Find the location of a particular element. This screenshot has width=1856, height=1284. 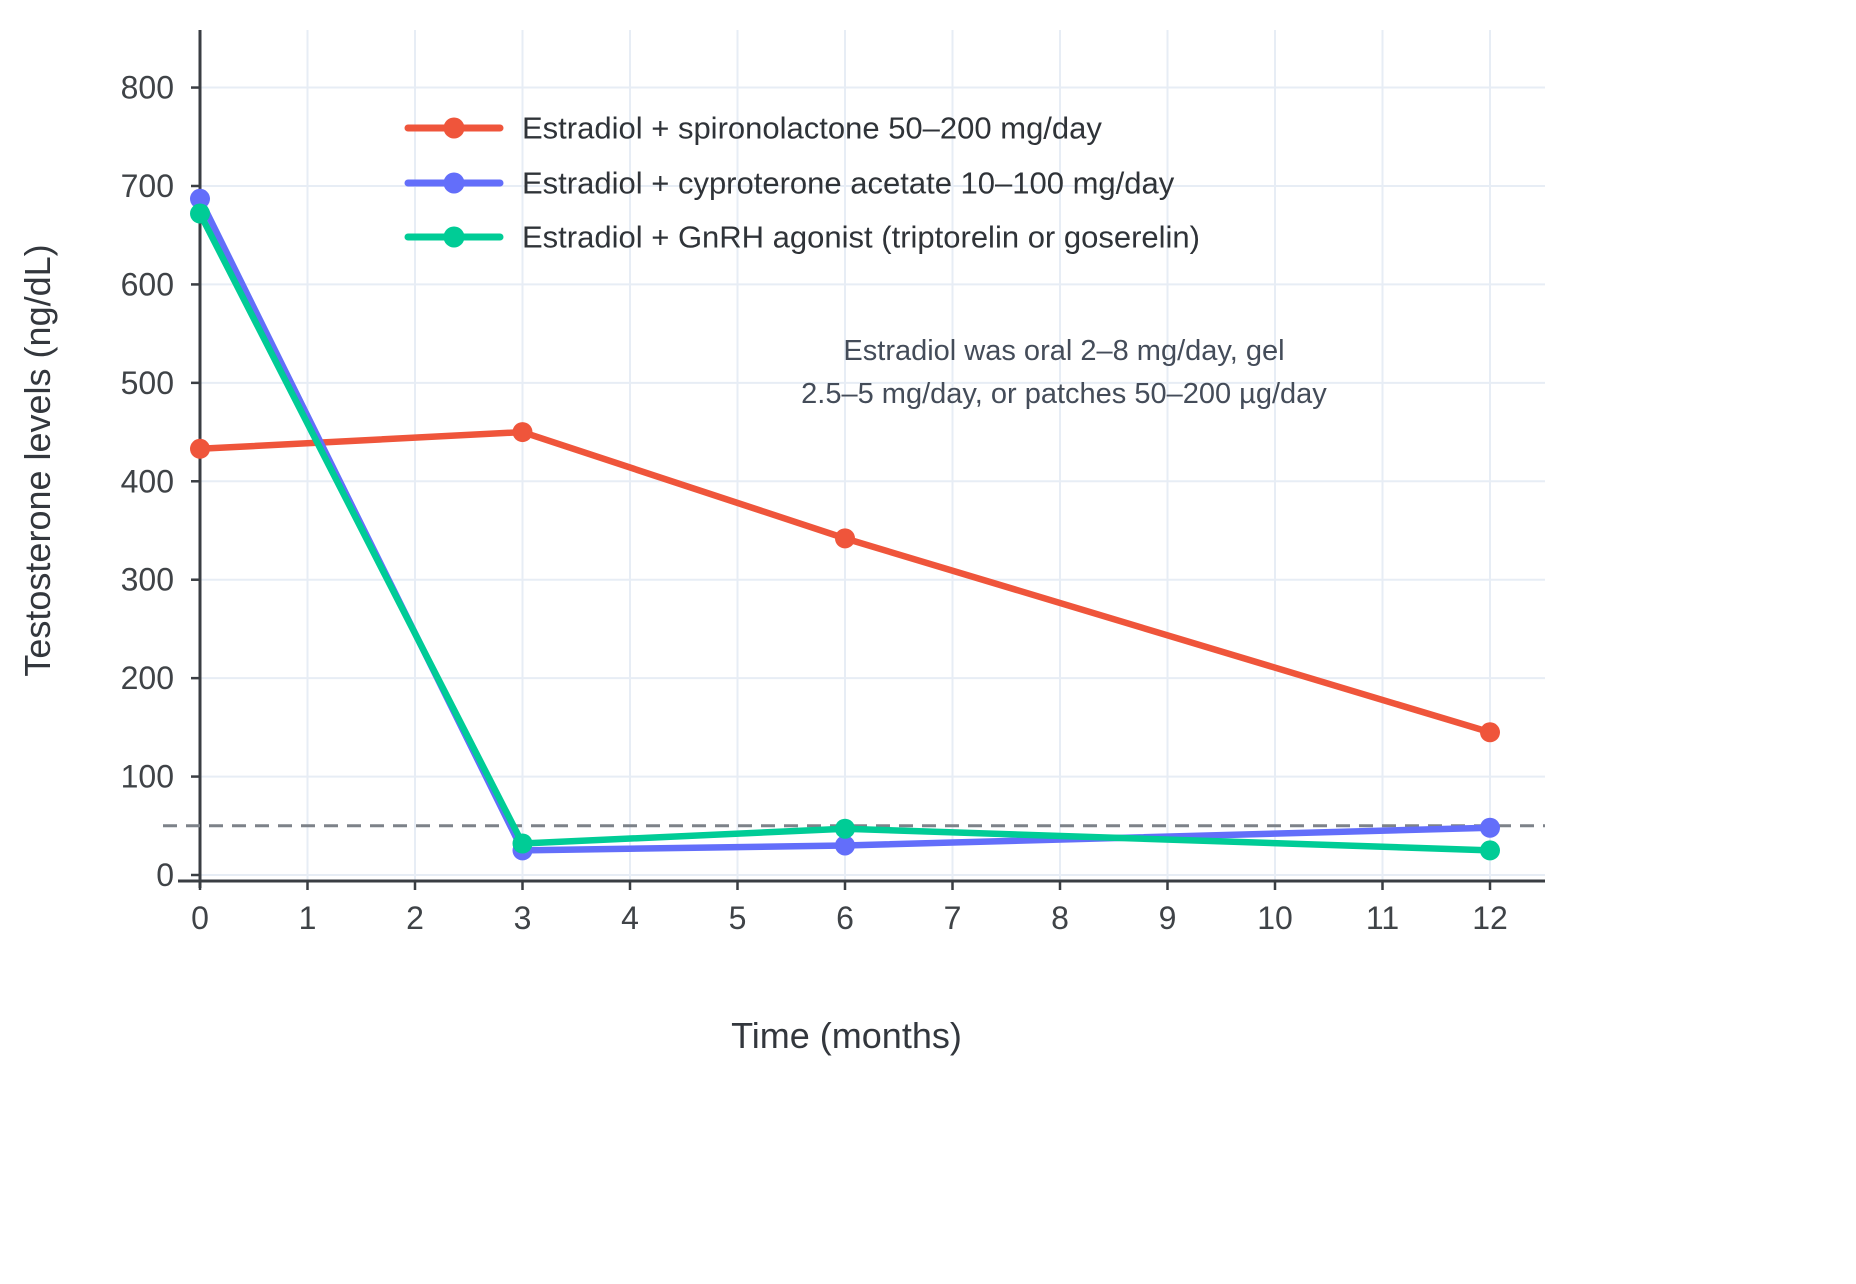

x-tick-label: 12 is located at coordinates (1490, 918).